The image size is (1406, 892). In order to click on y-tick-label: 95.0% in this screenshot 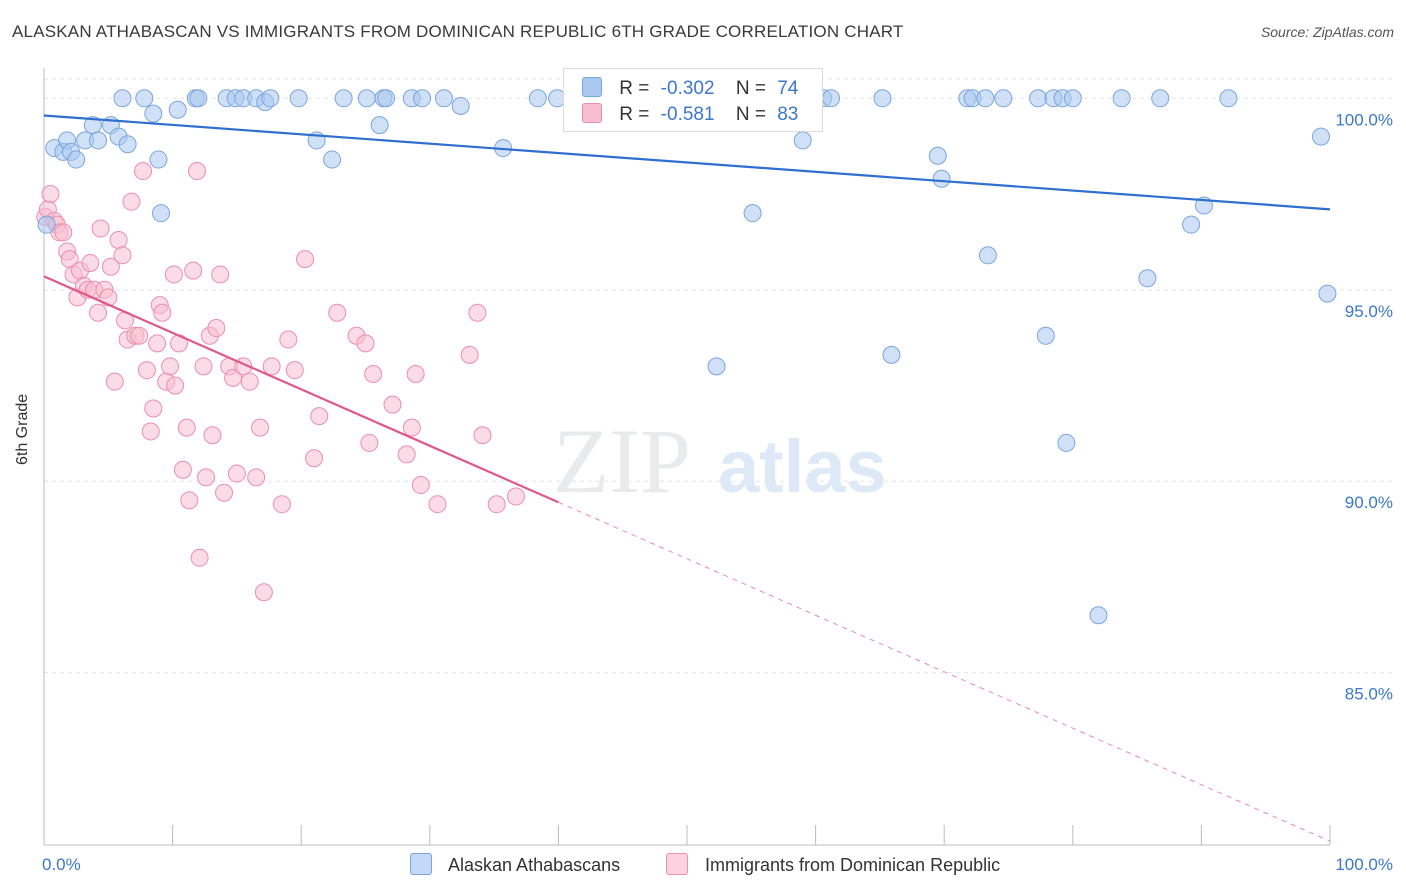, I will do `click(1369, 311)`.